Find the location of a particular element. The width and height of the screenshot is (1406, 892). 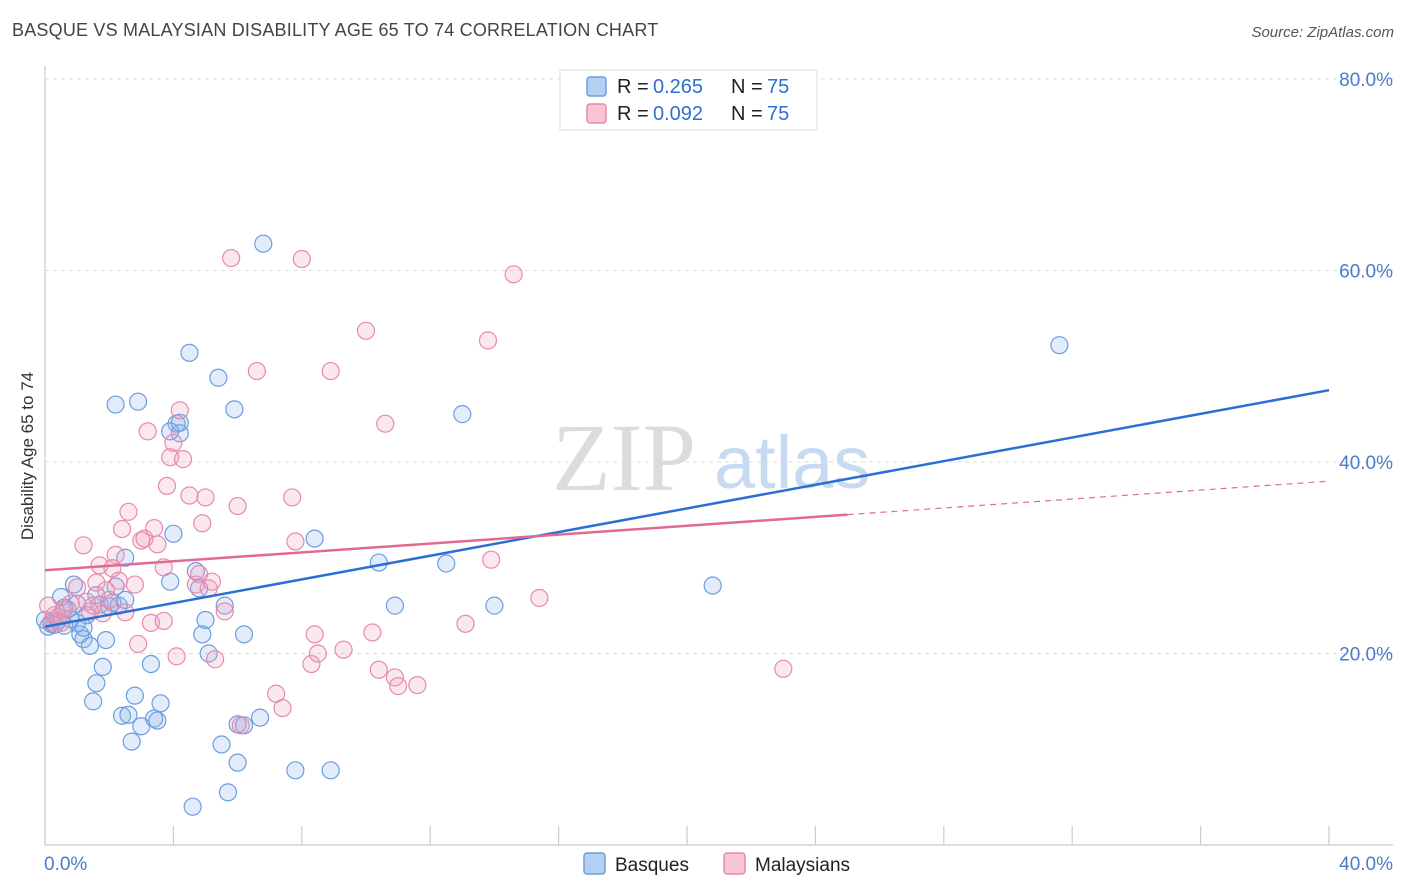

legend-r-label: R = is located at coordinates (633, 114).